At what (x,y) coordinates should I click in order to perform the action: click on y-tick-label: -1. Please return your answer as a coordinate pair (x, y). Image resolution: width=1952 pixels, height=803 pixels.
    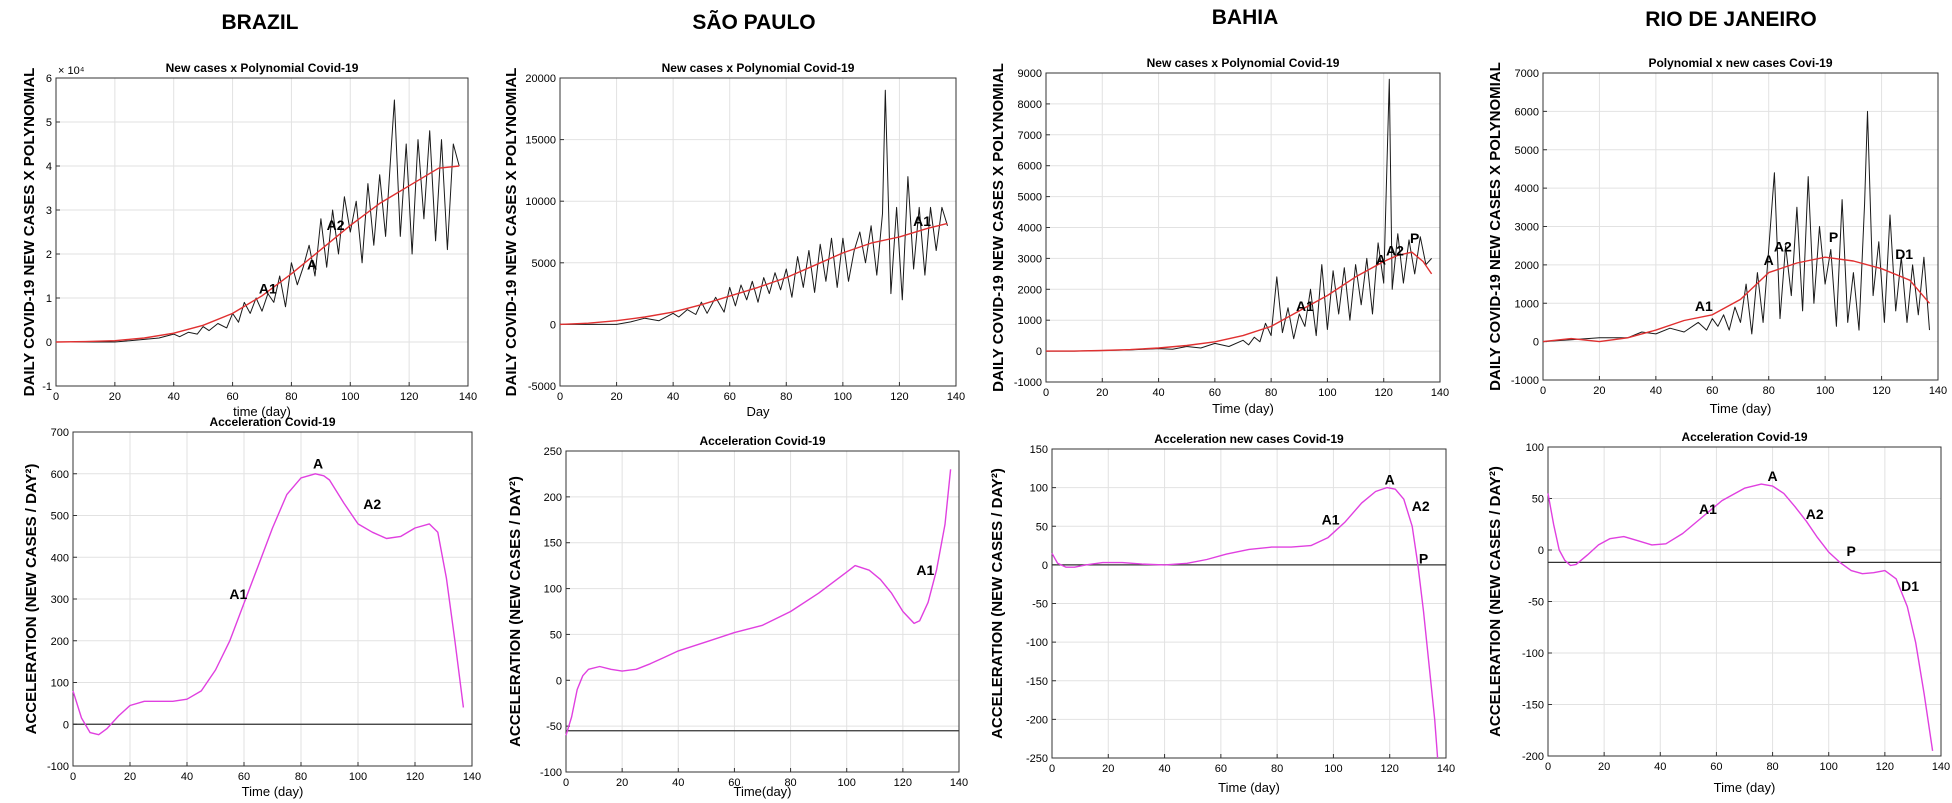
    Looking at the image, I should click on (47, 387).